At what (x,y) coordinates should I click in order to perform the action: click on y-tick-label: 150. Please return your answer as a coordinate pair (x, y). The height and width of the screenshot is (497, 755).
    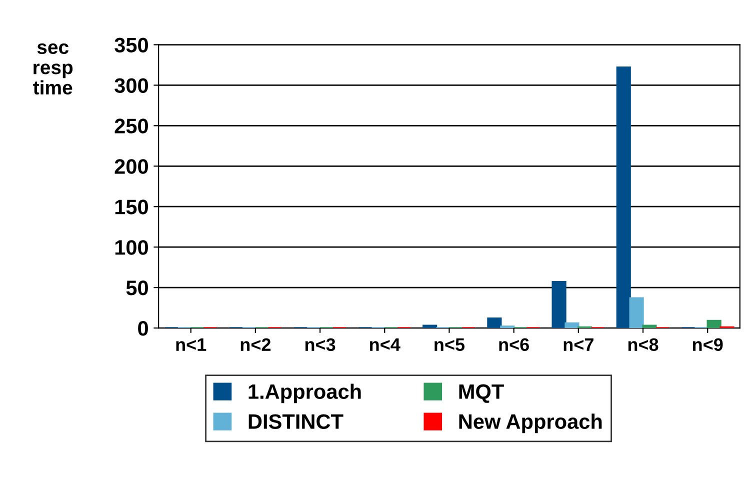
    Looking at the image, I should click on (131, 207).